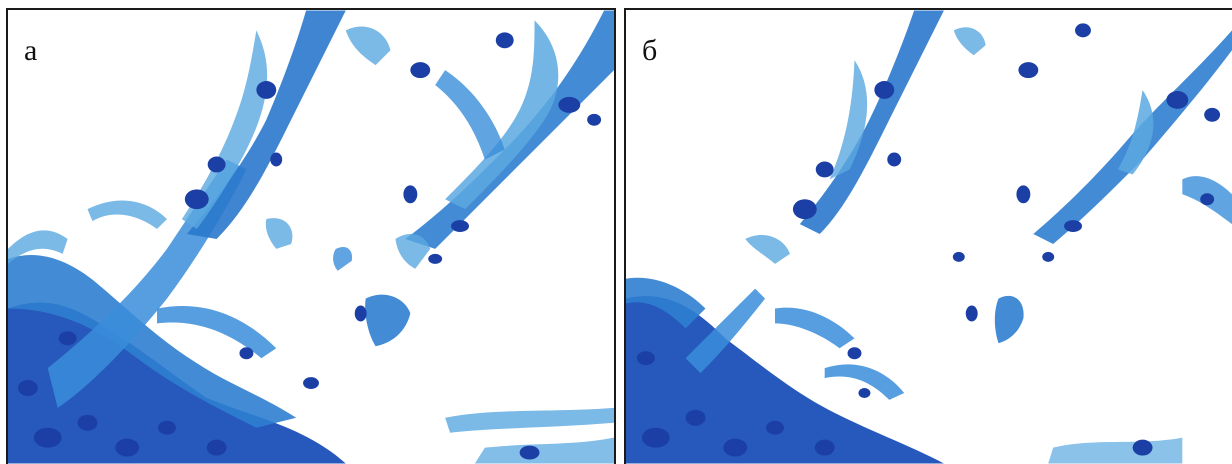  What do you see at coordinates (31, 50) in the screenshot?
I see `panel-label-a: а` at bounding box center [31, 50].